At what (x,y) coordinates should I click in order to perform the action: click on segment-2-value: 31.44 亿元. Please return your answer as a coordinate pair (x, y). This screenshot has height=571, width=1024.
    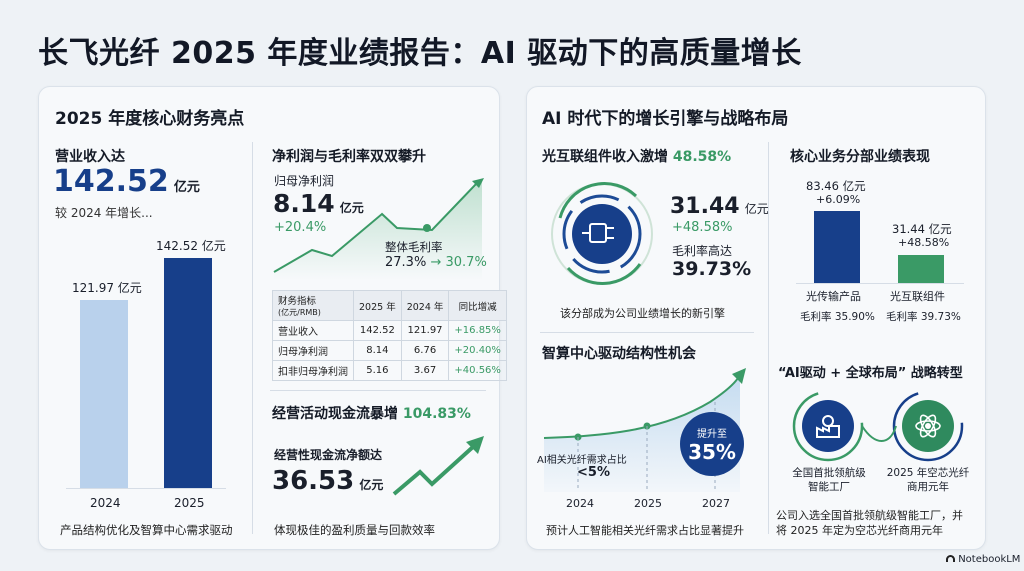
    Looking at the image, I should click on (922, 229).